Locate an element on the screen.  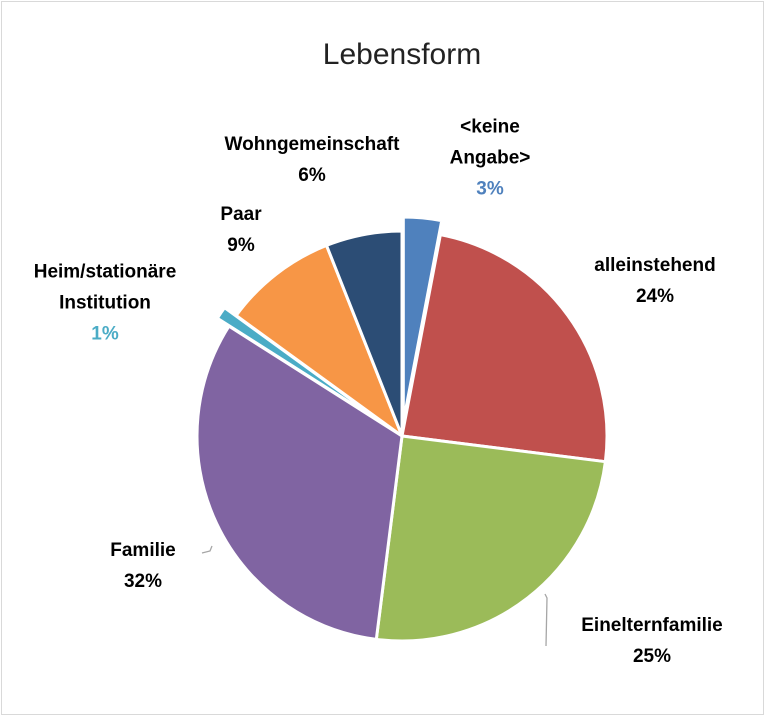
category-label: alleinstehend is located at coordinates (655, 265).